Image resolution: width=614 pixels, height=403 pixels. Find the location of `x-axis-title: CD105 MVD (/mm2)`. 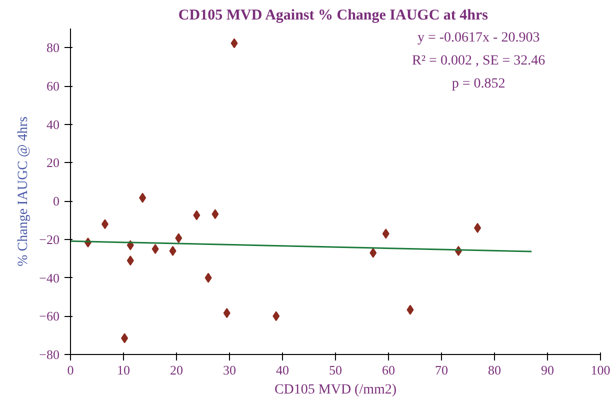

x-axis-title: CD105 MVD (/mm2) is located at coordinates (335, 390).